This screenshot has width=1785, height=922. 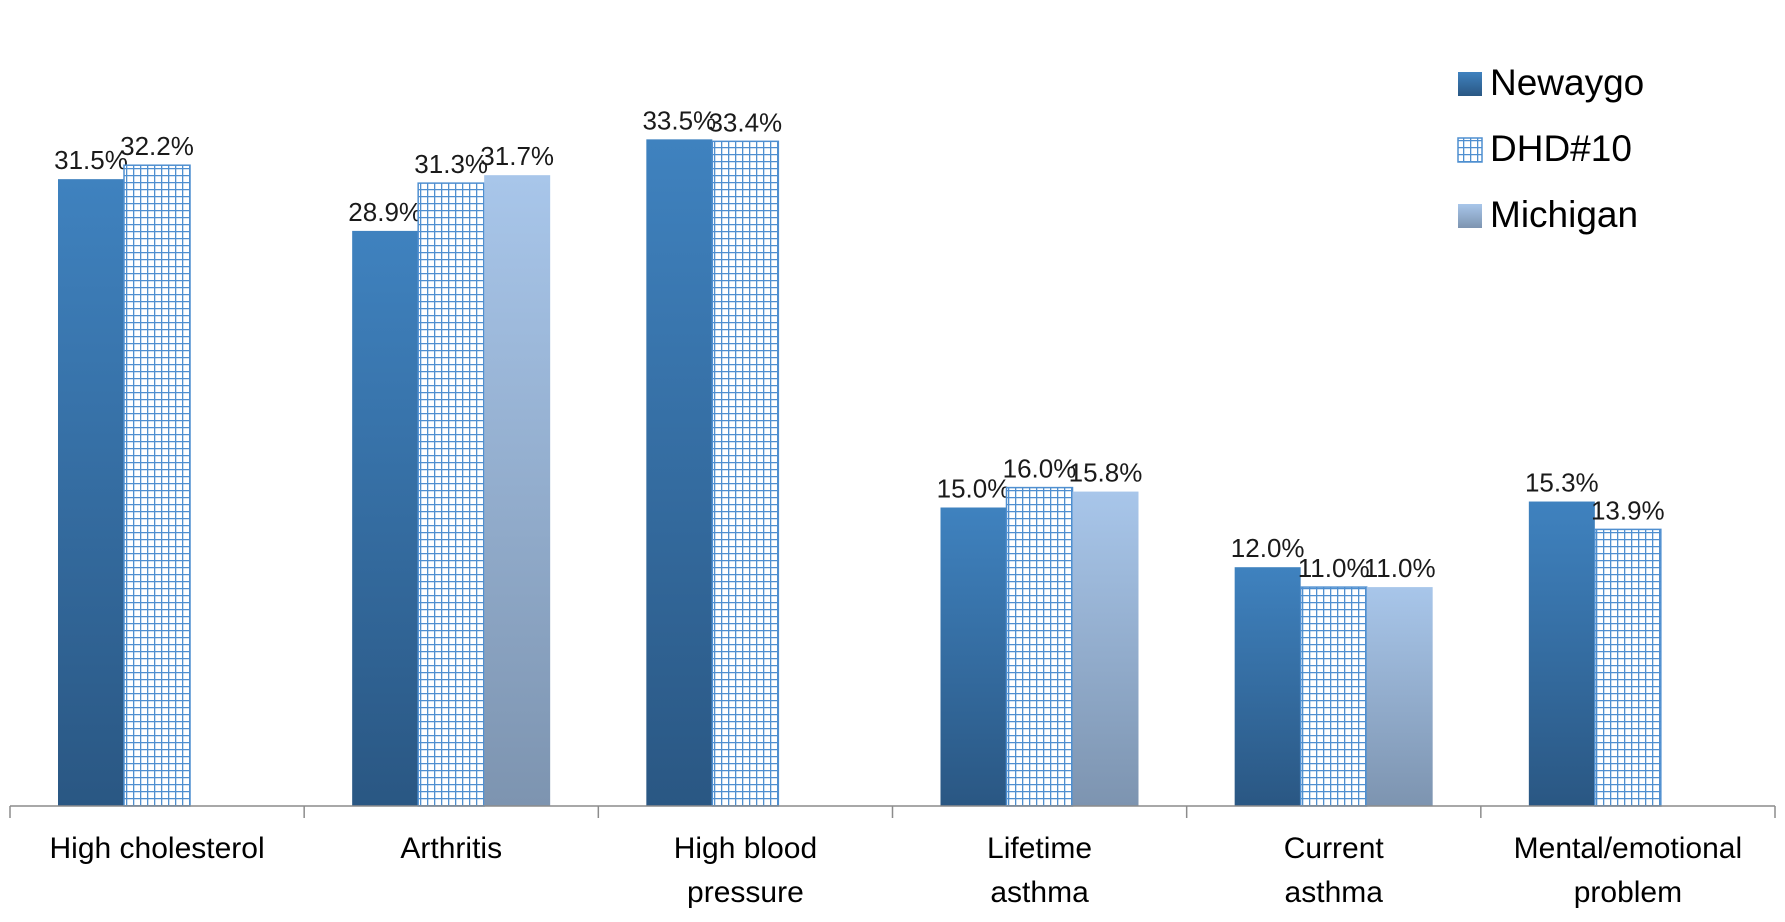 I want to click on data-label-dhd-10-high-cholesterol: 32.2%, so click(x=157, y=146).